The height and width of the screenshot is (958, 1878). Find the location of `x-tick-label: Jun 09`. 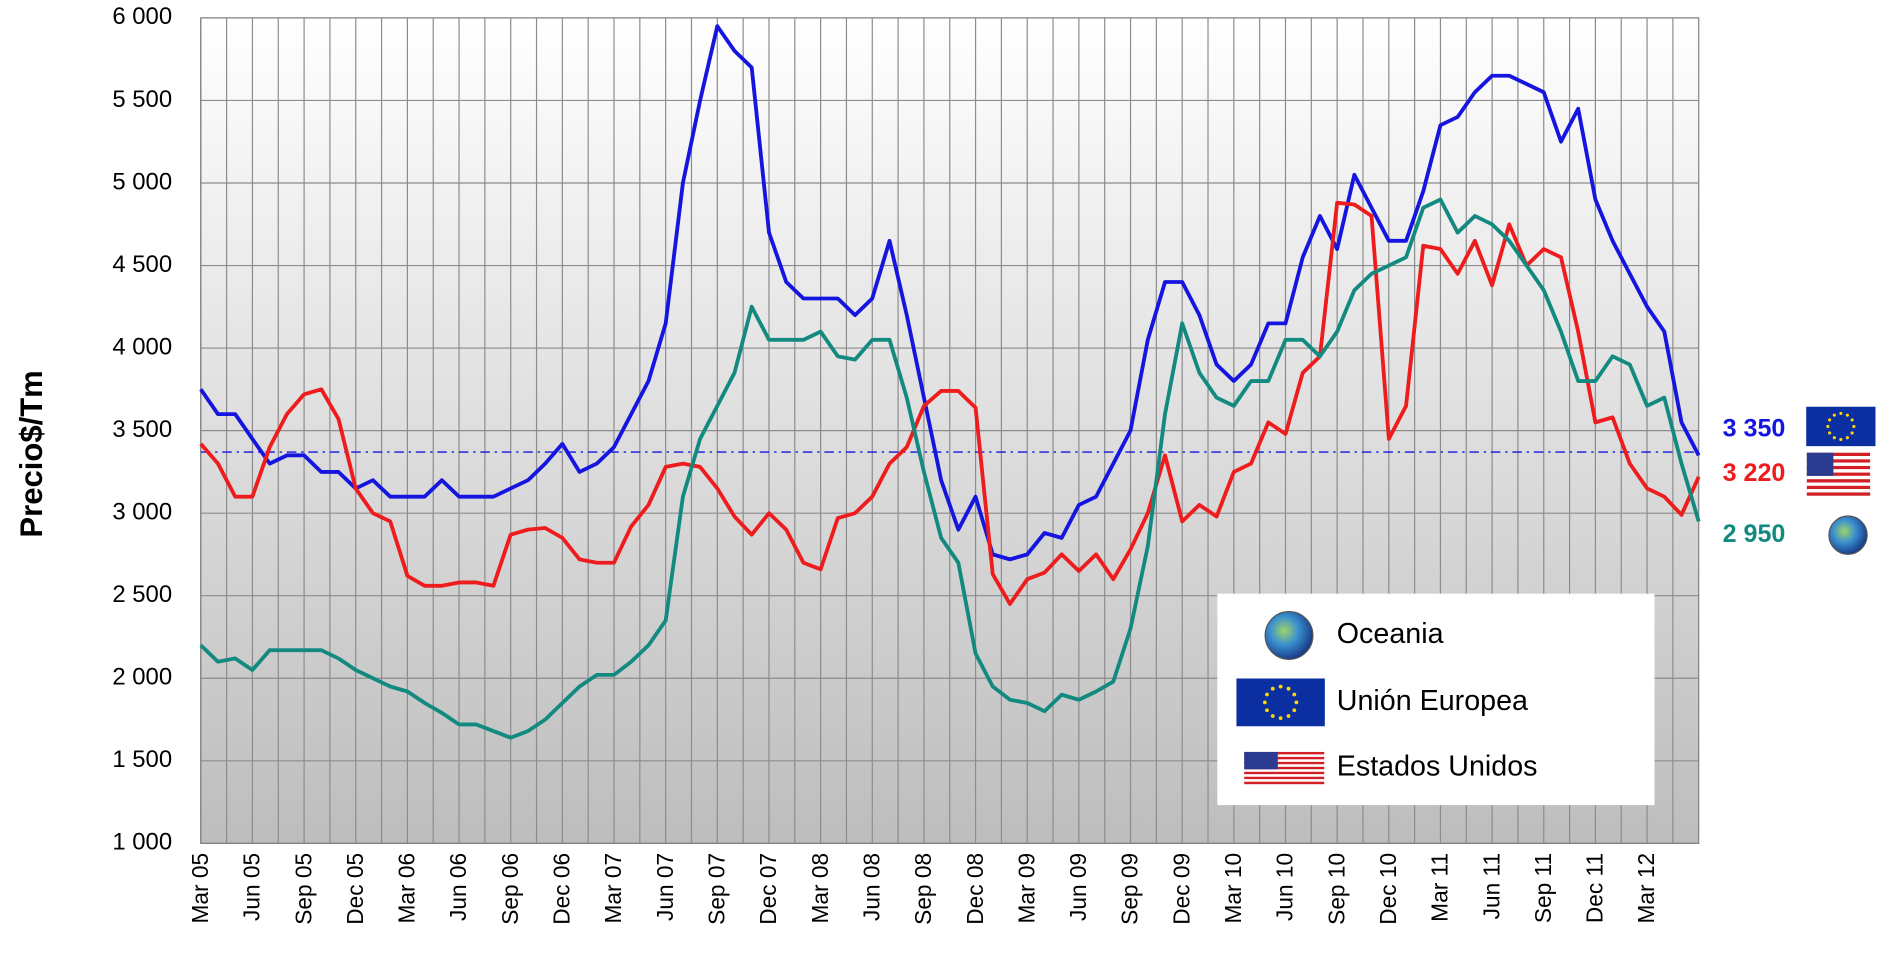

x-tick-label: Jun 09 is located at coordinates (1078, 887).